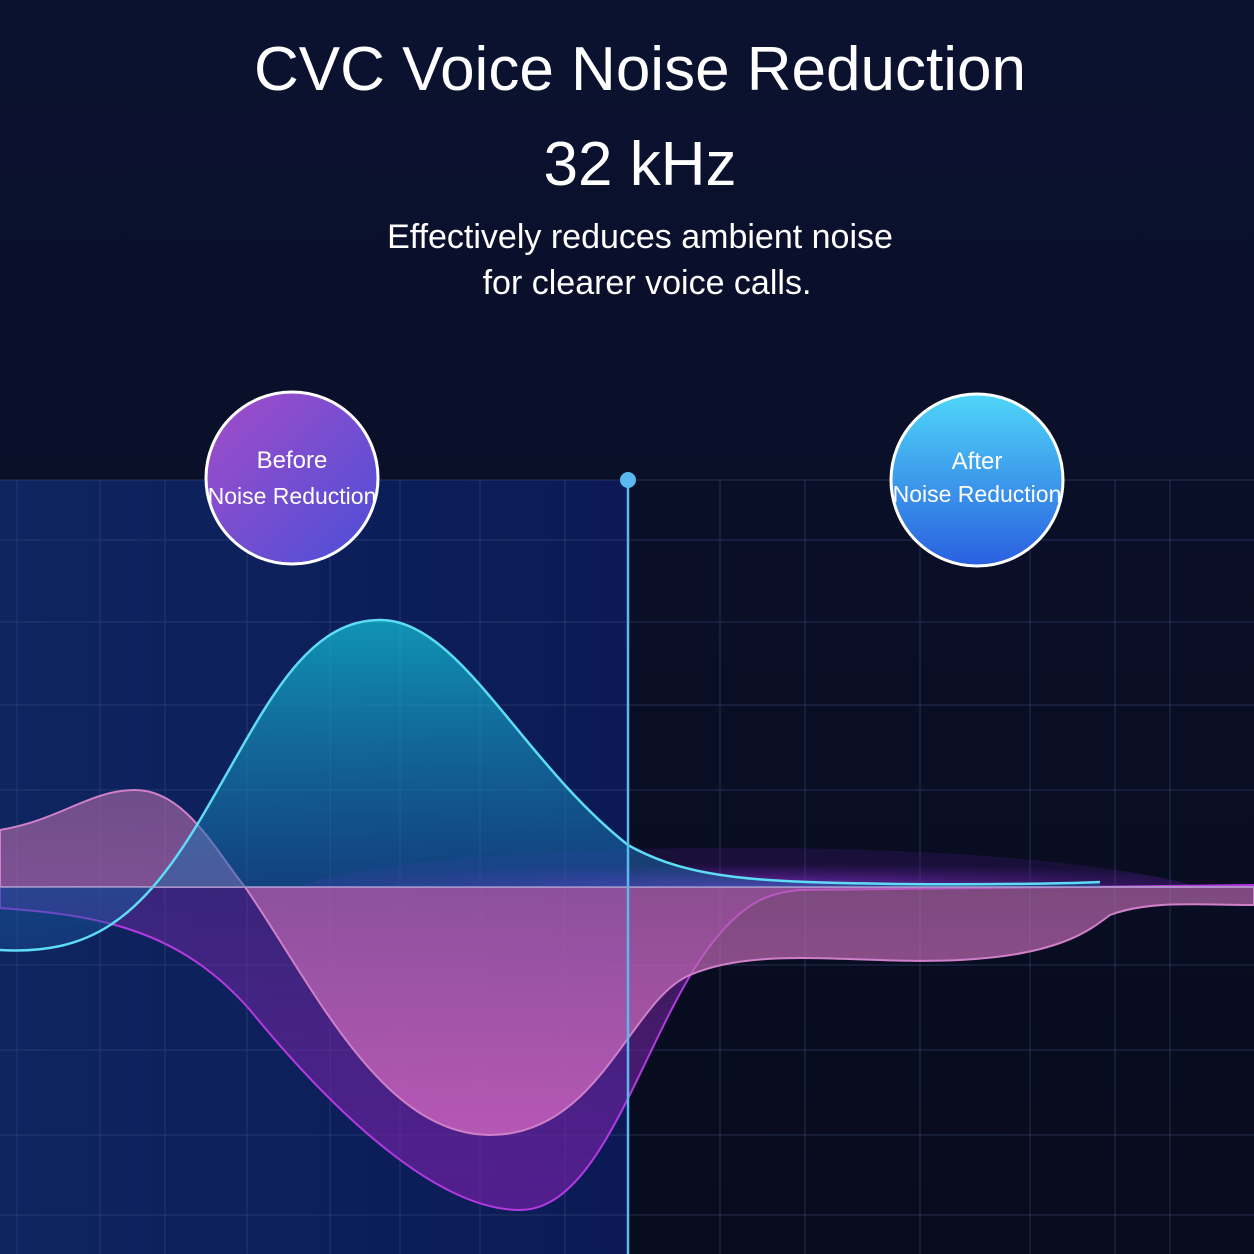 The height and width of the screenshot is (1254, 1254). What do you see at coordinates (640, 237) in the screenshot?
I see `description-line: Effectively reduces ambient noise` at bounding box center [640, 237].